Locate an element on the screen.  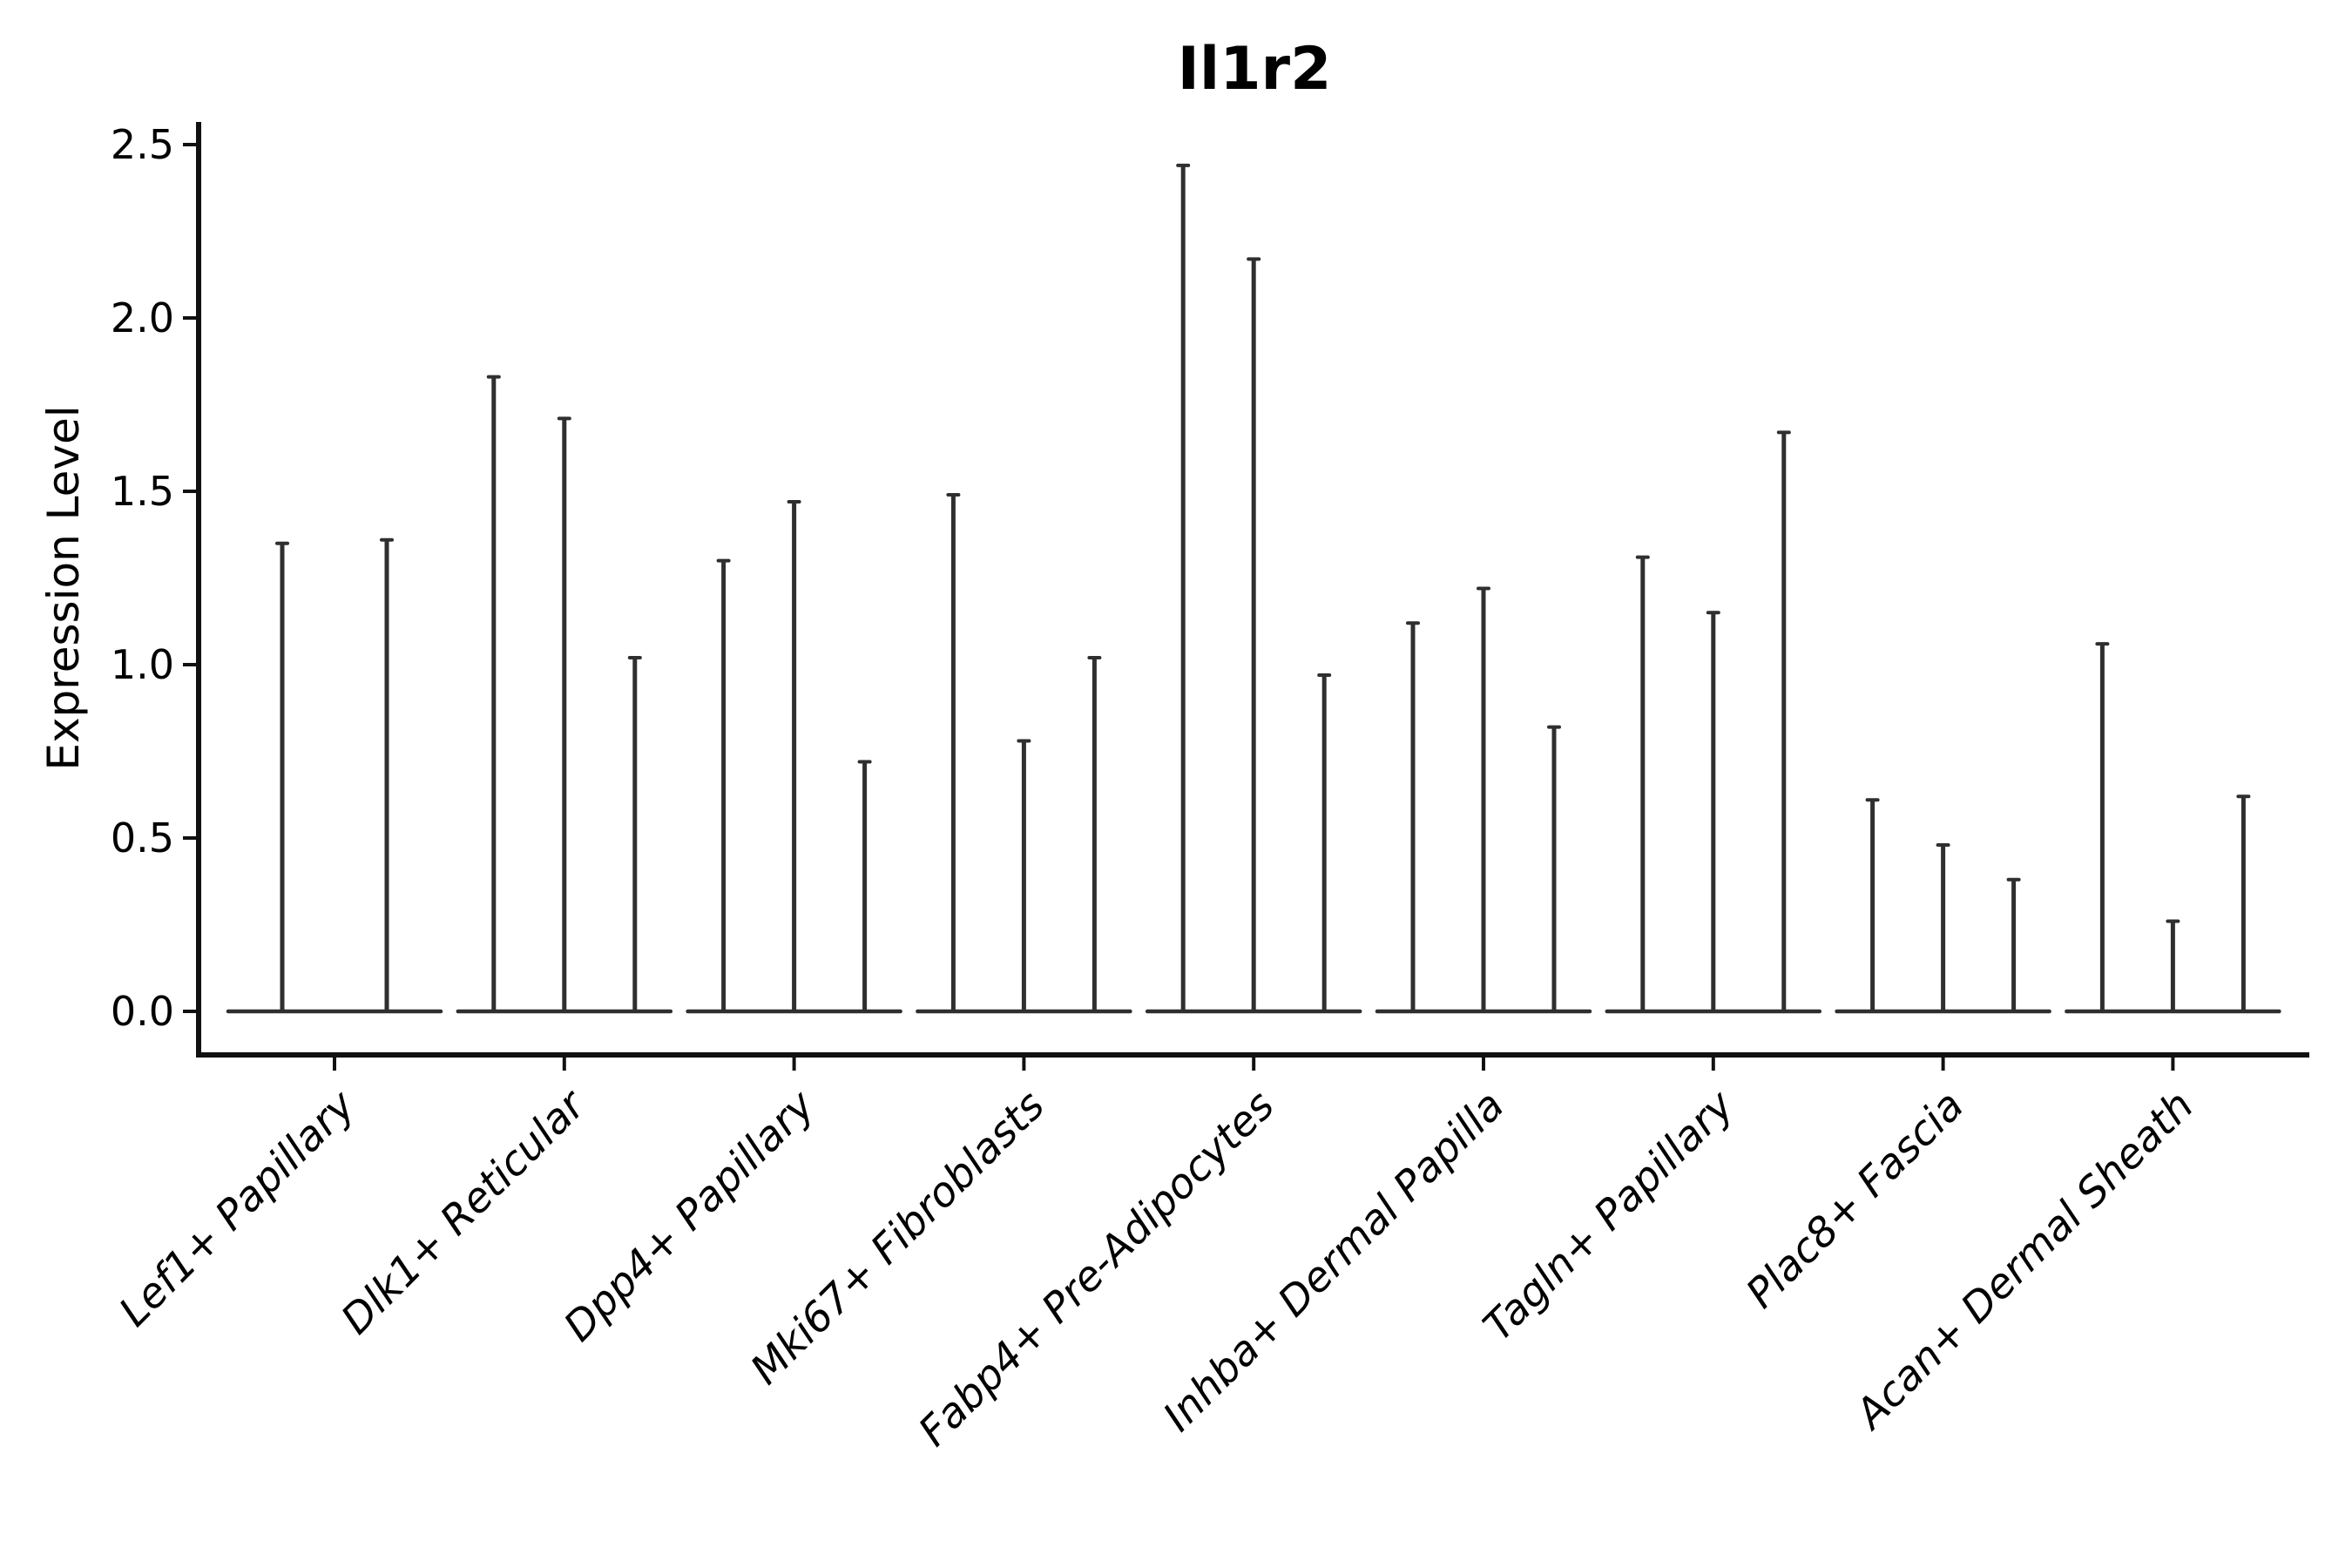
y-axis-label: Expression Level is located at coordinates (64, 587).